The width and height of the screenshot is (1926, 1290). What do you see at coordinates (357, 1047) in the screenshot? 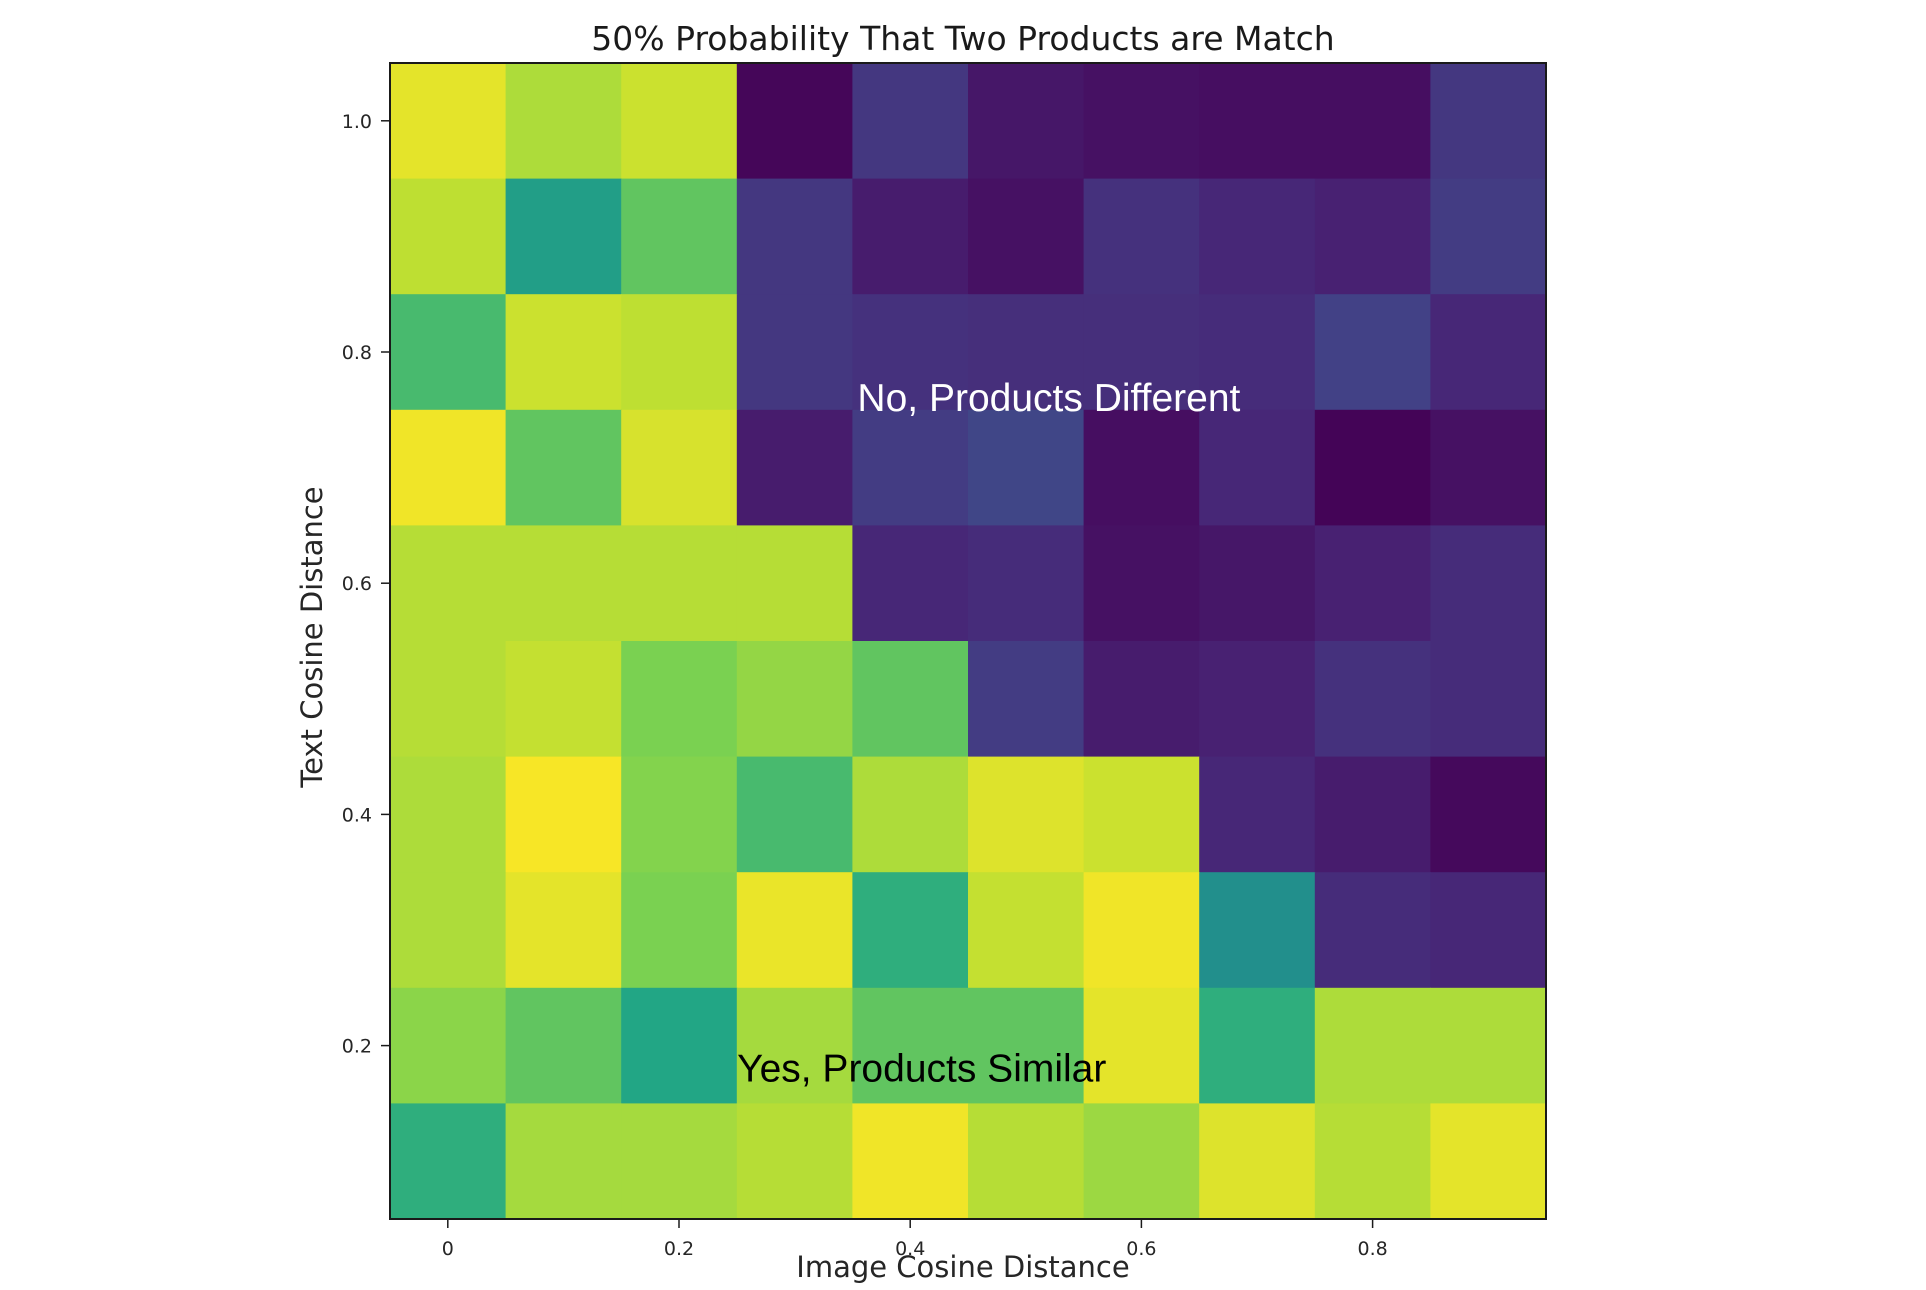
I see `y-tick-label: 0.2` at bounding box center [357, 1047].